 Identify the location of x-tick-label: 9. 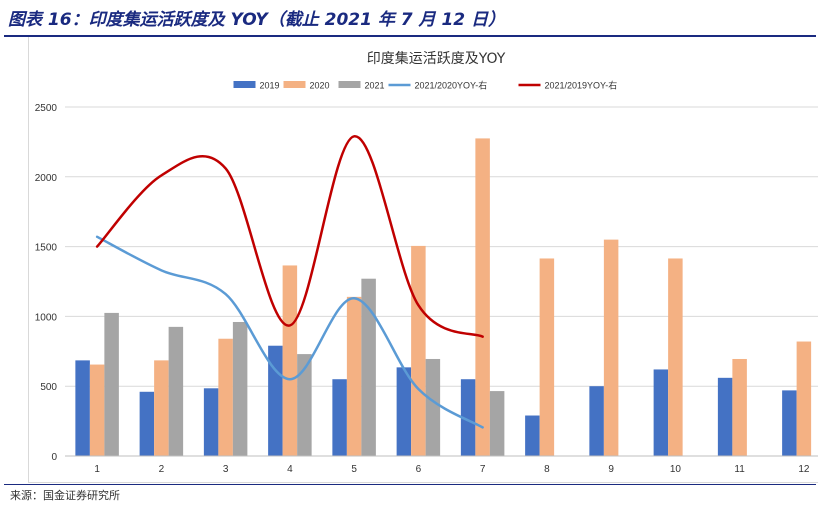
(611, 469).